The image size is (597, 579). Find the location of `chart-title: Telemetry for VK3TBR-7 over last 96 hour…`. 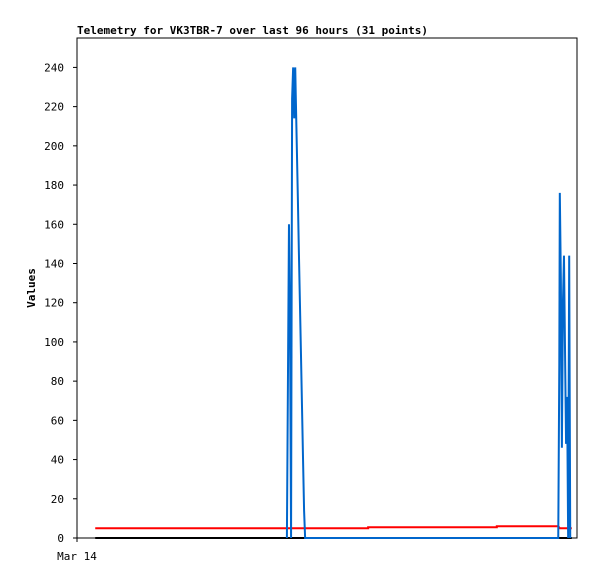

chart-title: Telemetry for VK3TBR-7 over last 96 hour… is located at coordinates (252, 30).